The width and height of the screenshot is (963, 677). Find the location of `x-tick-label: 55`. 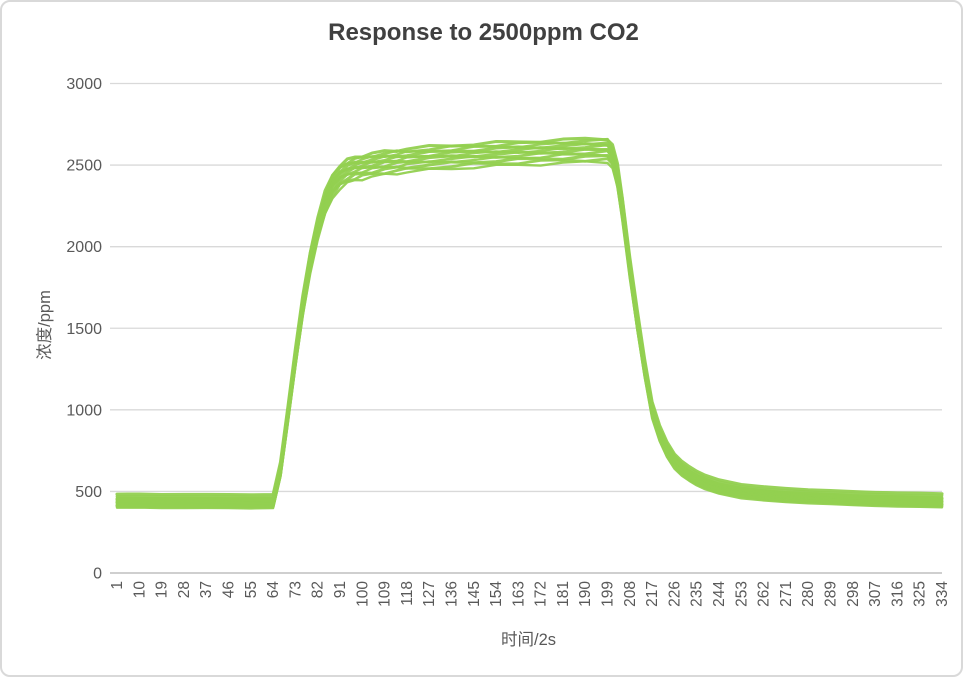

x-tick-label: 55 is located at coordinates (251, 589).